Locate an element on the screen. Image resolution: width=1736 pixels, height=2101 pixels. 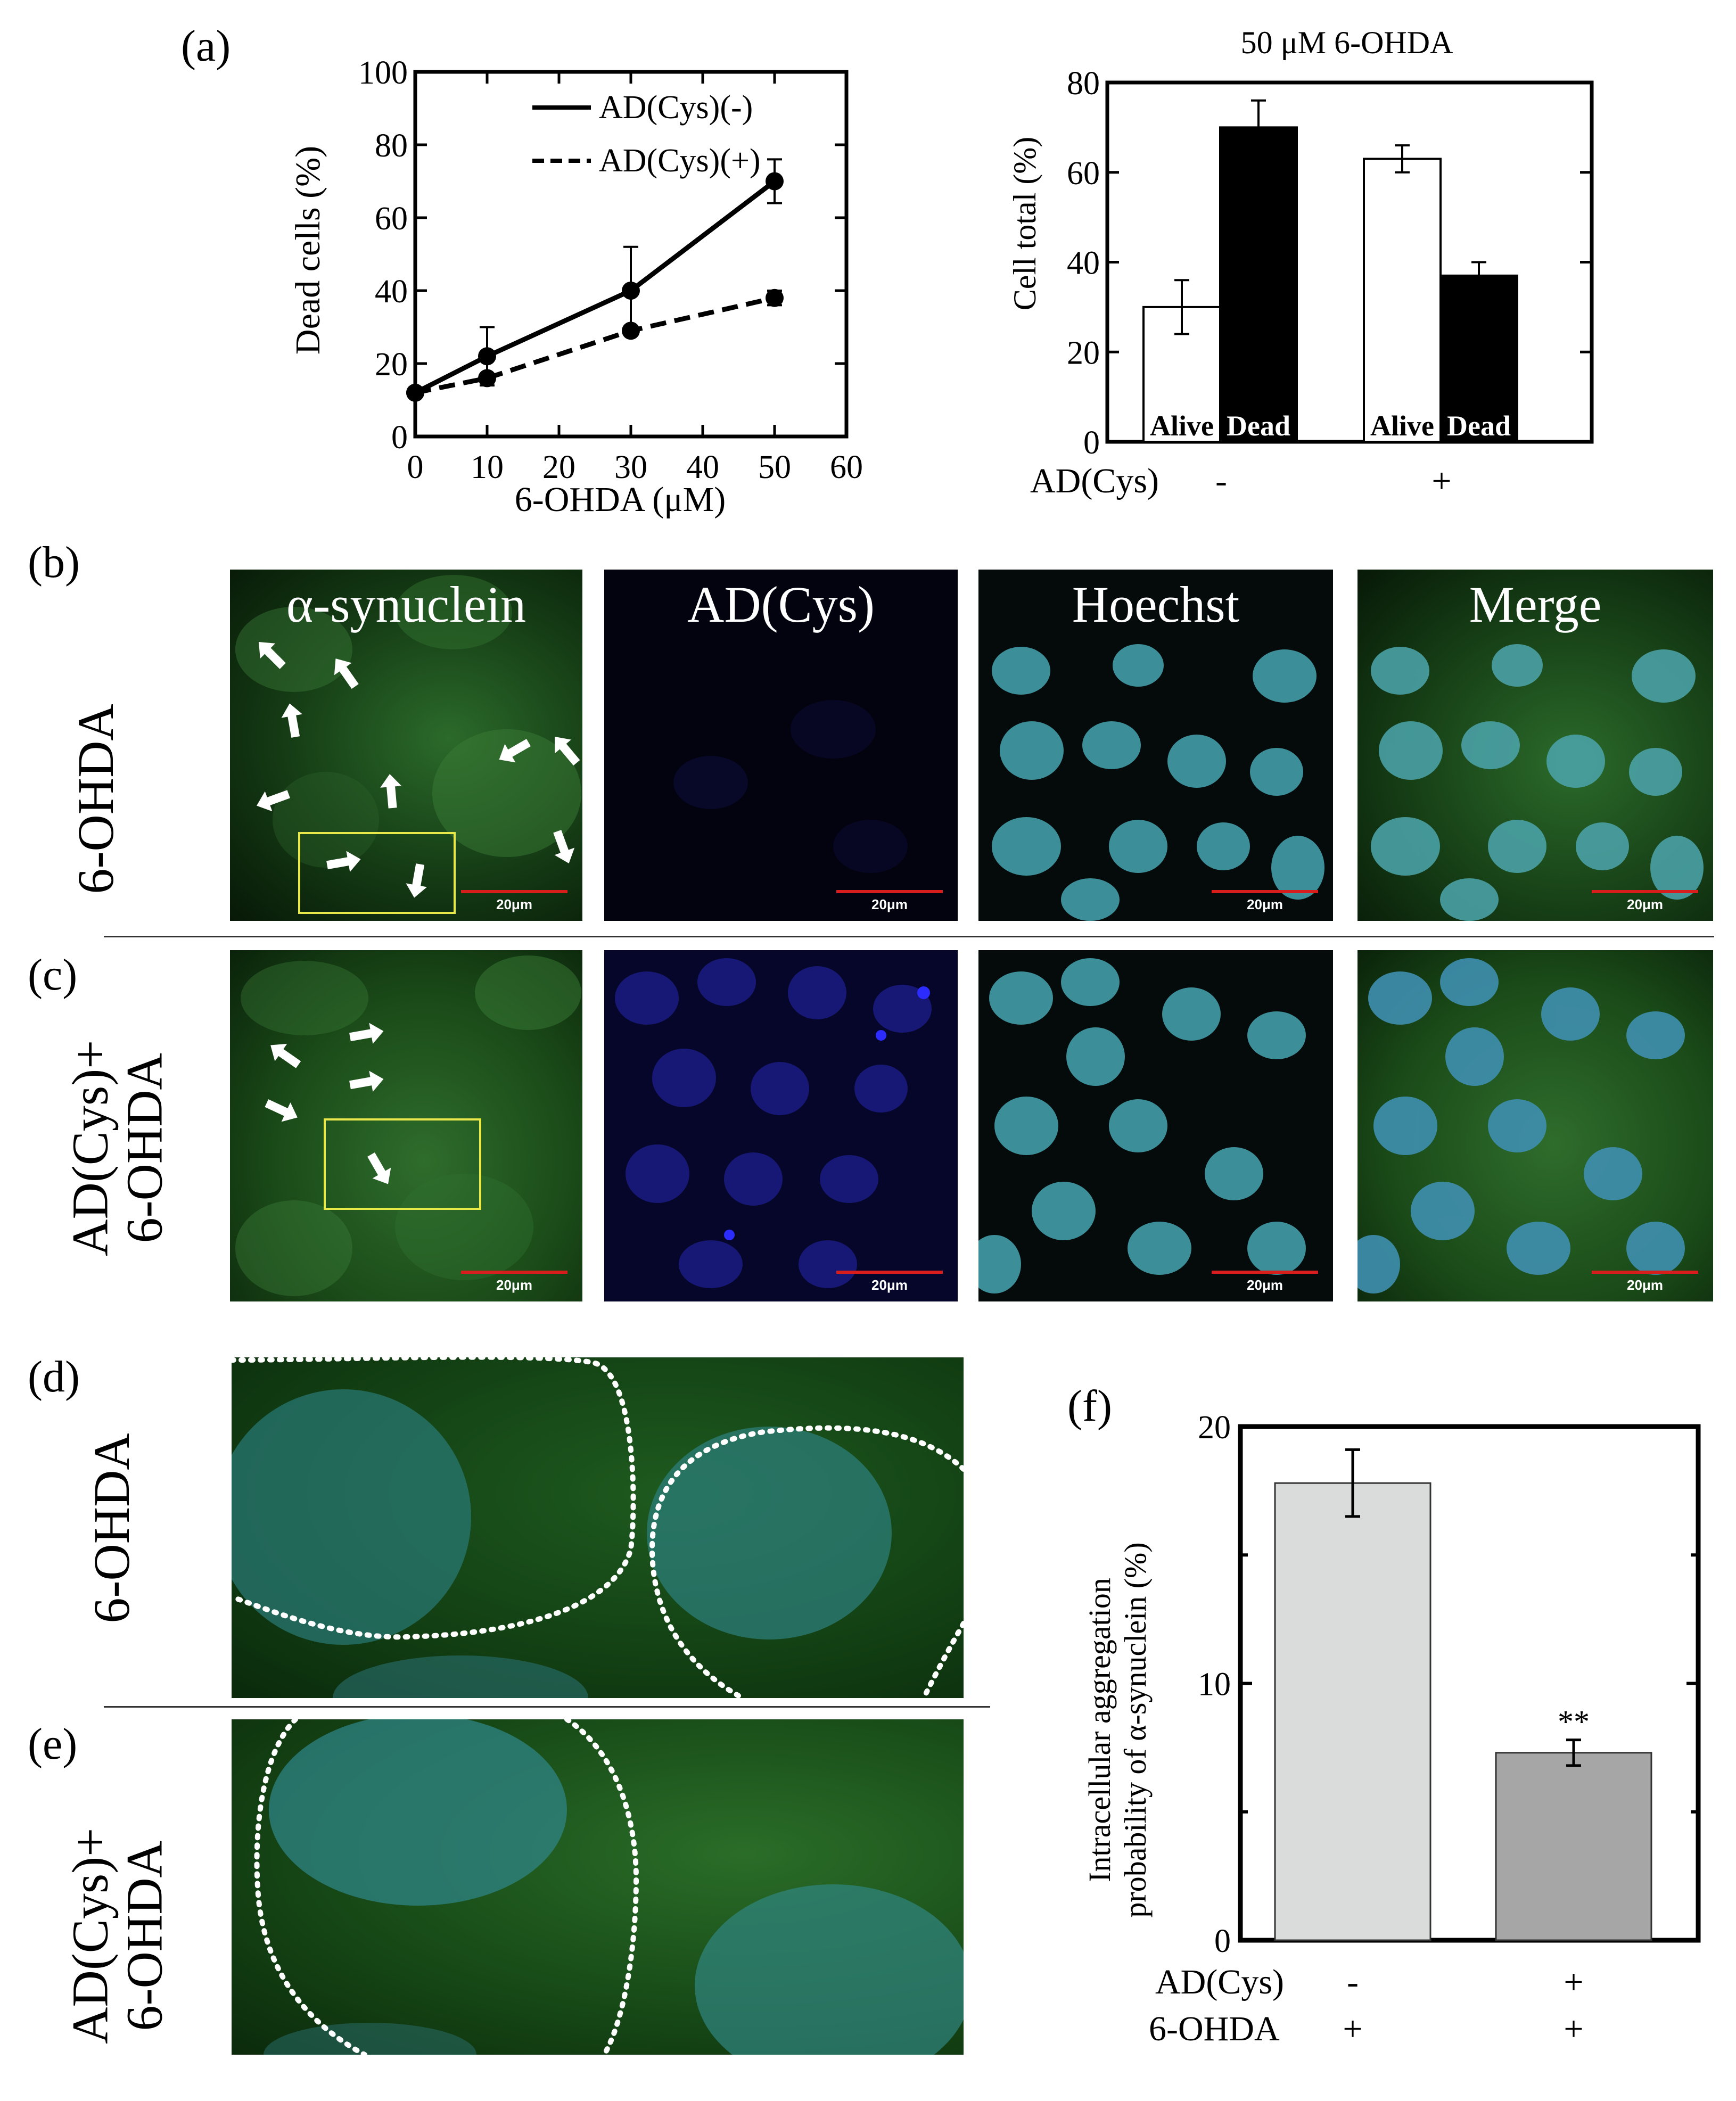
series-adcys-minus is located at coordinates (595, 280).